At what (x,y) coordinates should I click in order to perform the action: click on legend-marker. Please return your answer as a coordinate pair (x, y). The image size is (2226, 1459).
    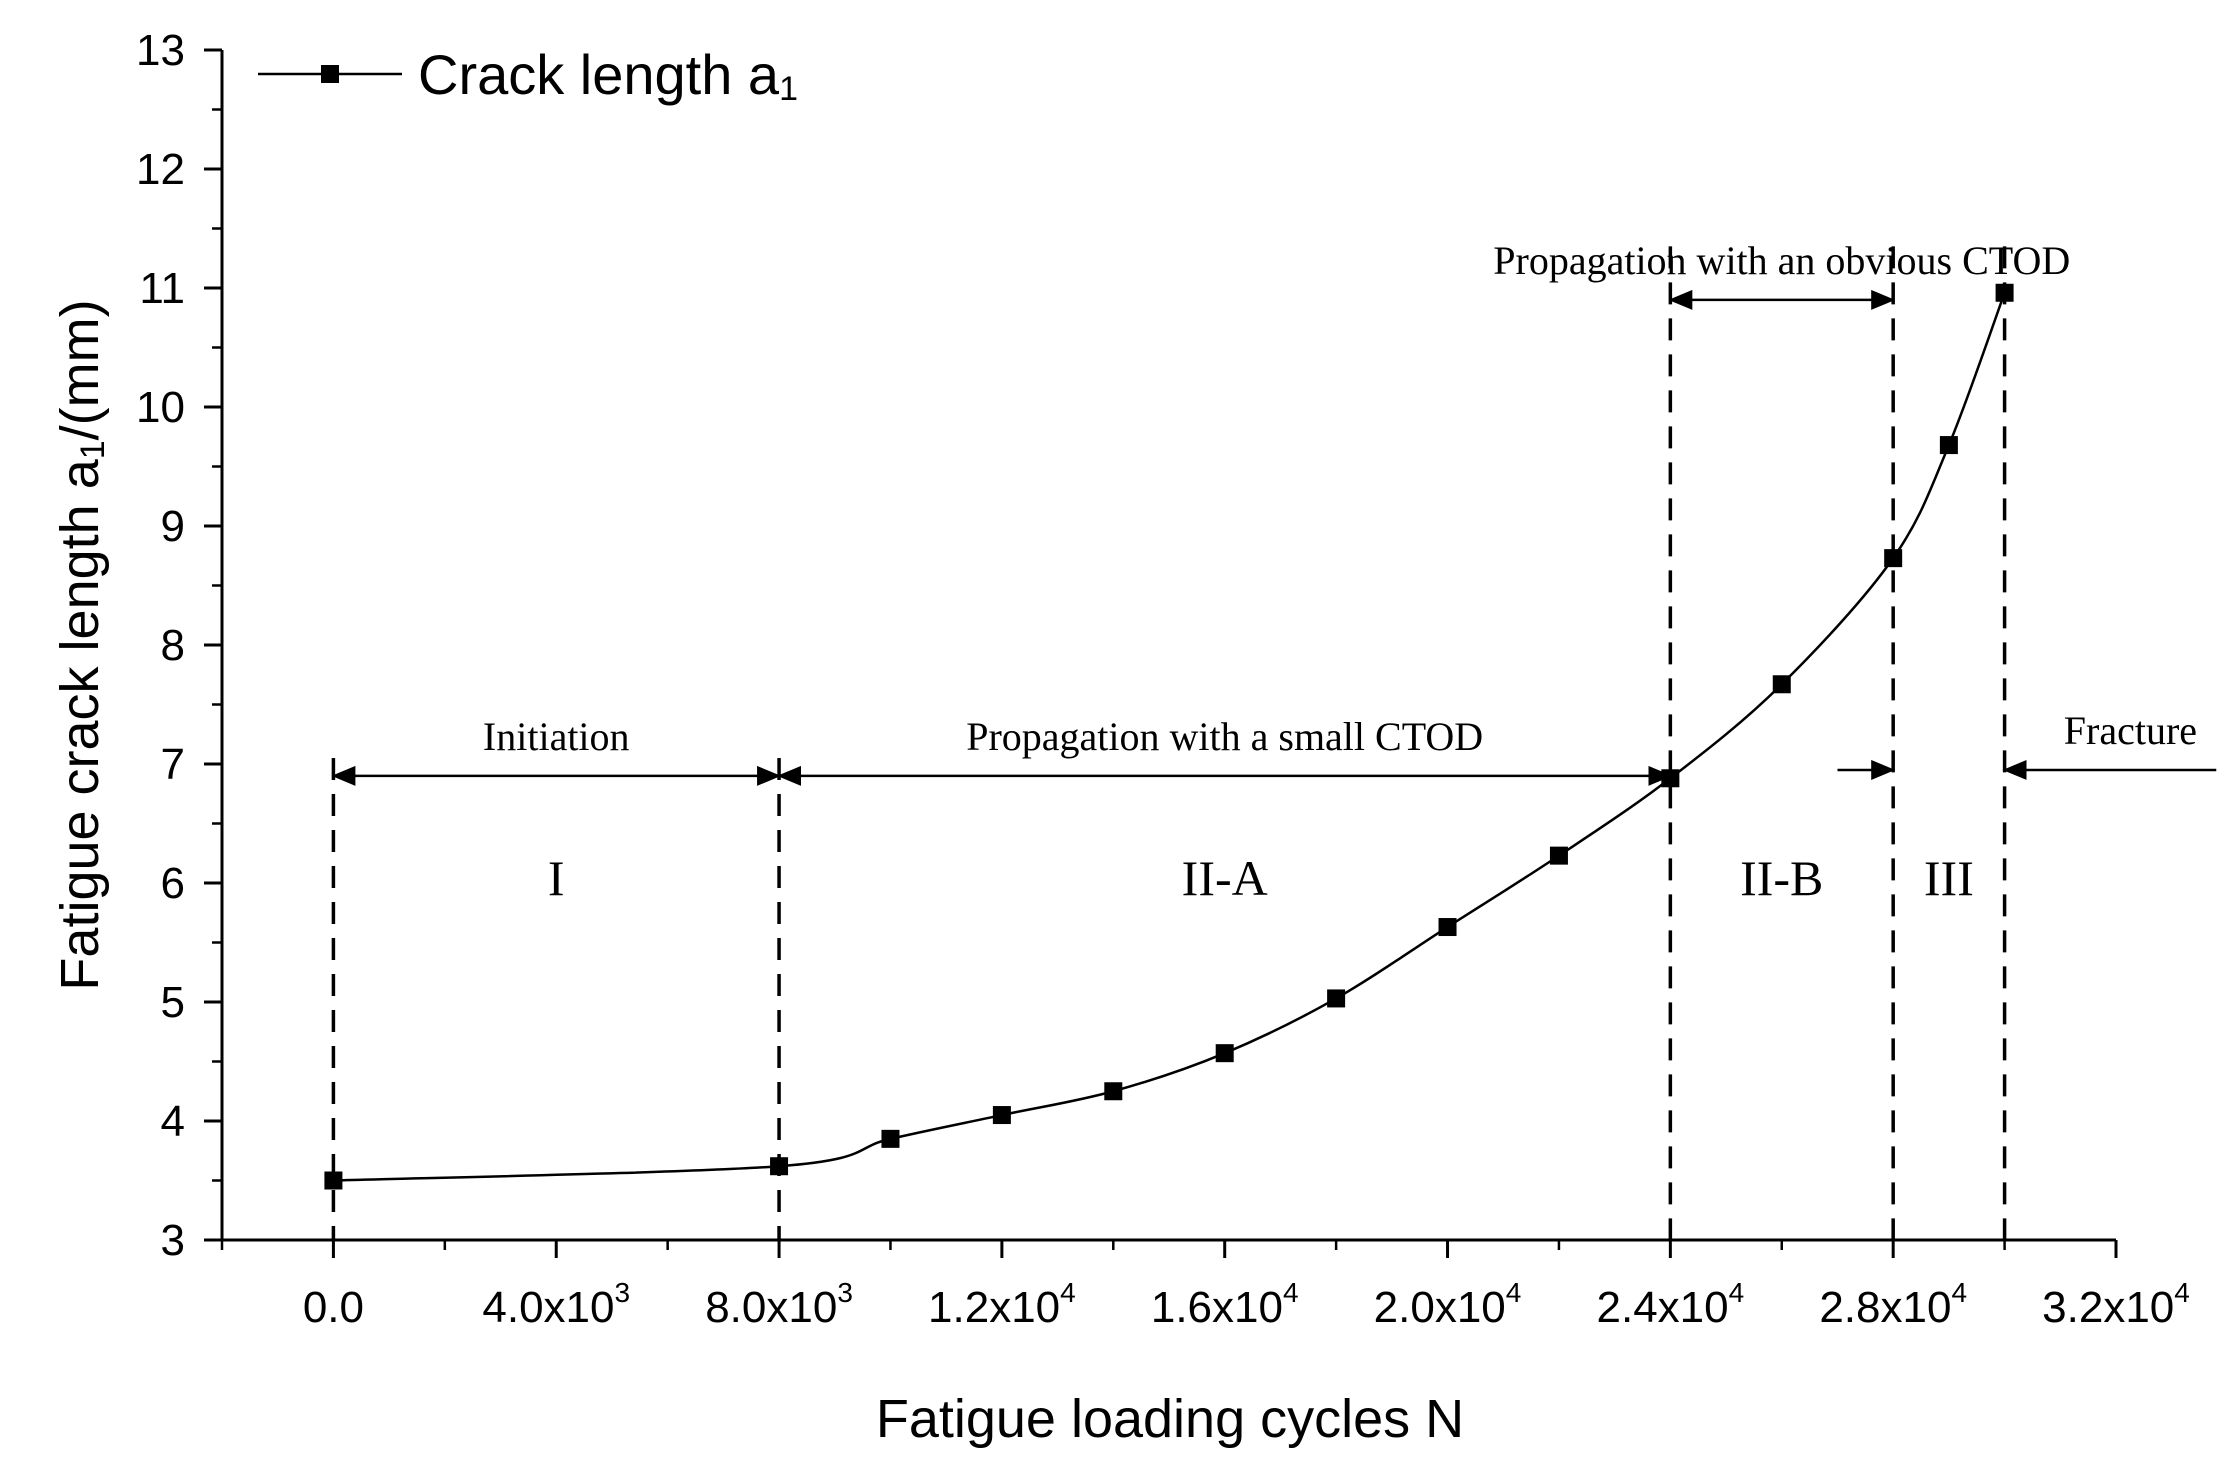
    Looking at the image, I should click on (330, 74).